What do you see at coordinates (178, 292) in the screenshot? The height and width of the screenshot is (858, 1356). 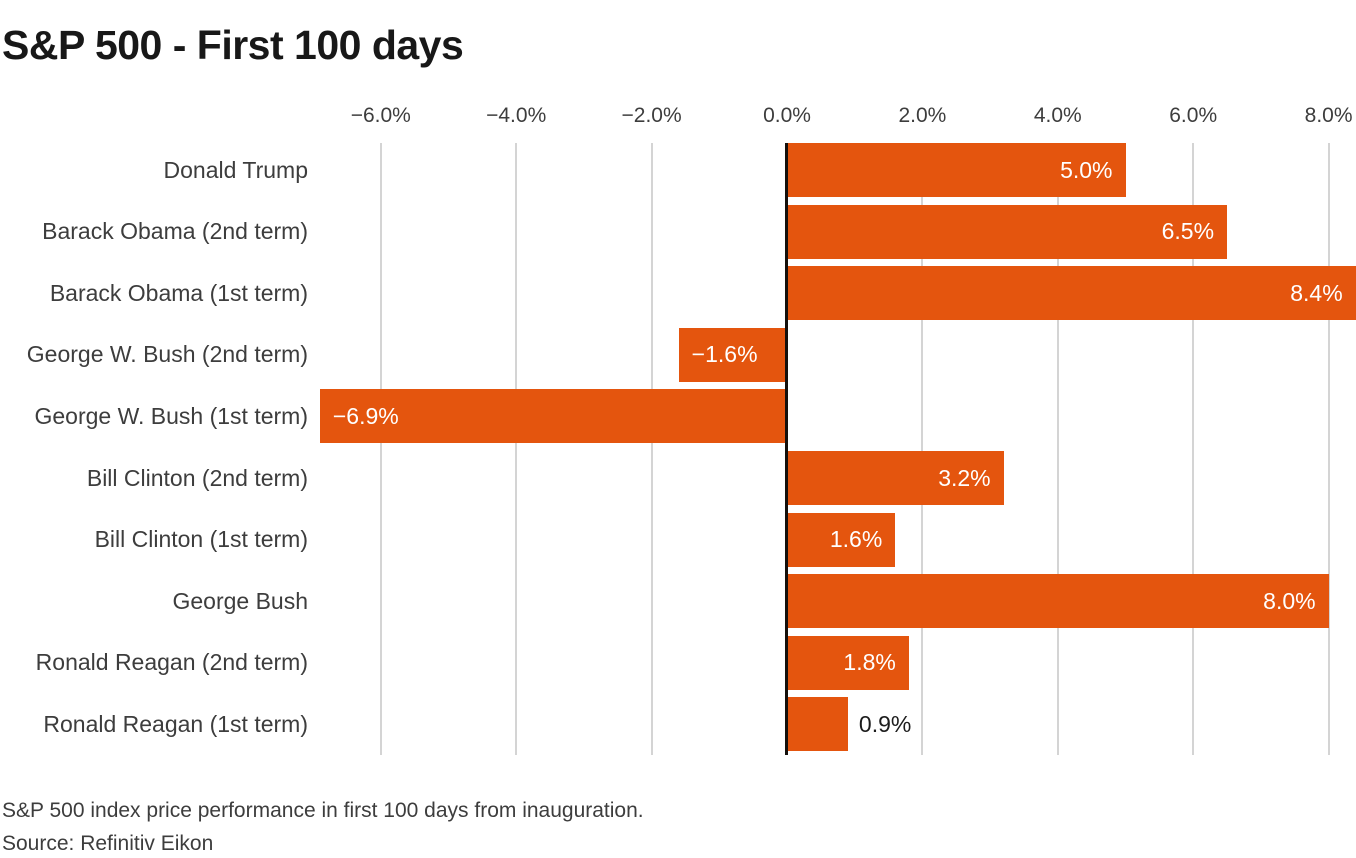 I see `category-label: Barack Obama (1st term)` at bounding box center [178, 292].